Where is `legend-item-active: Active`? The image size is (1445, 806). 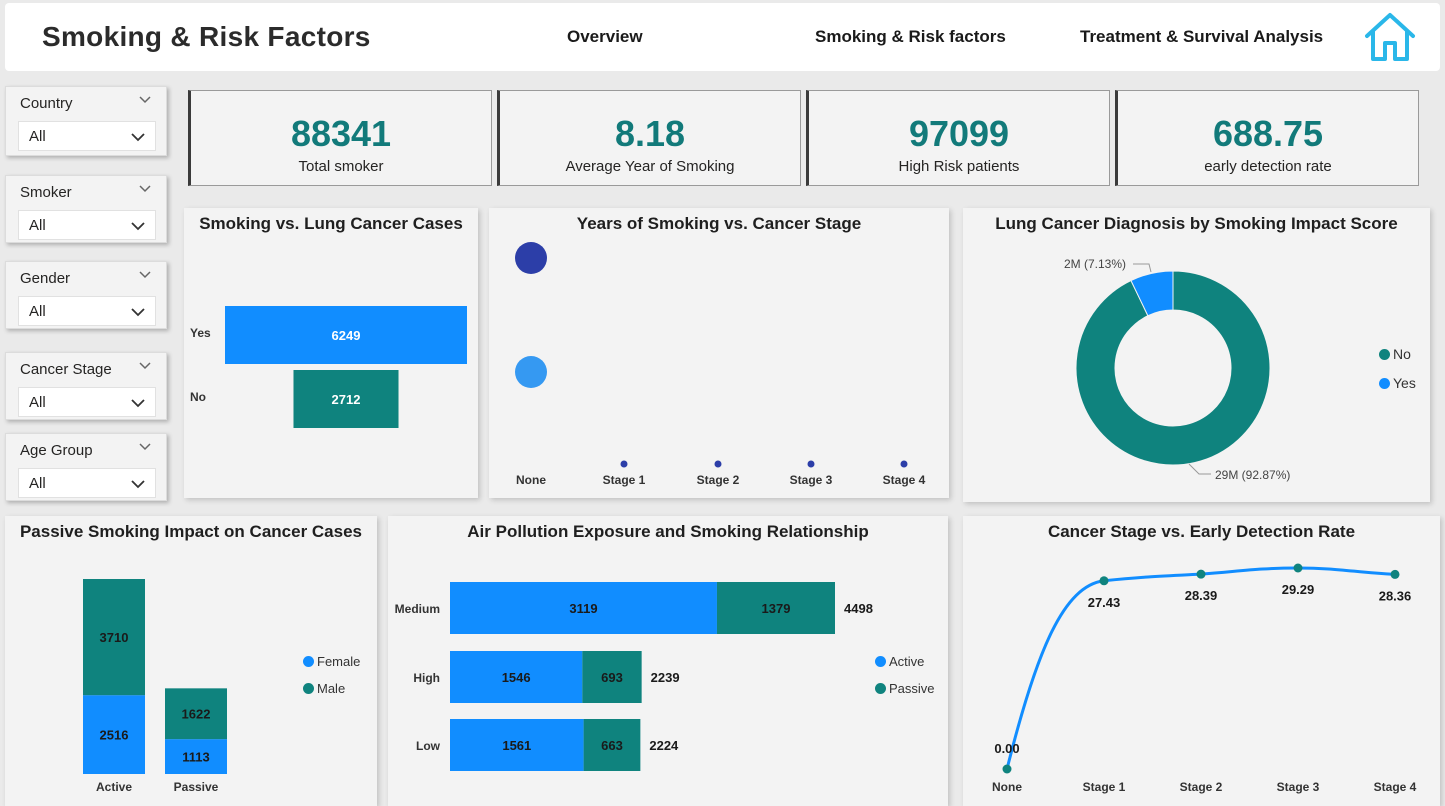
legend-item-active: Active is located at coordinates (899, 661).